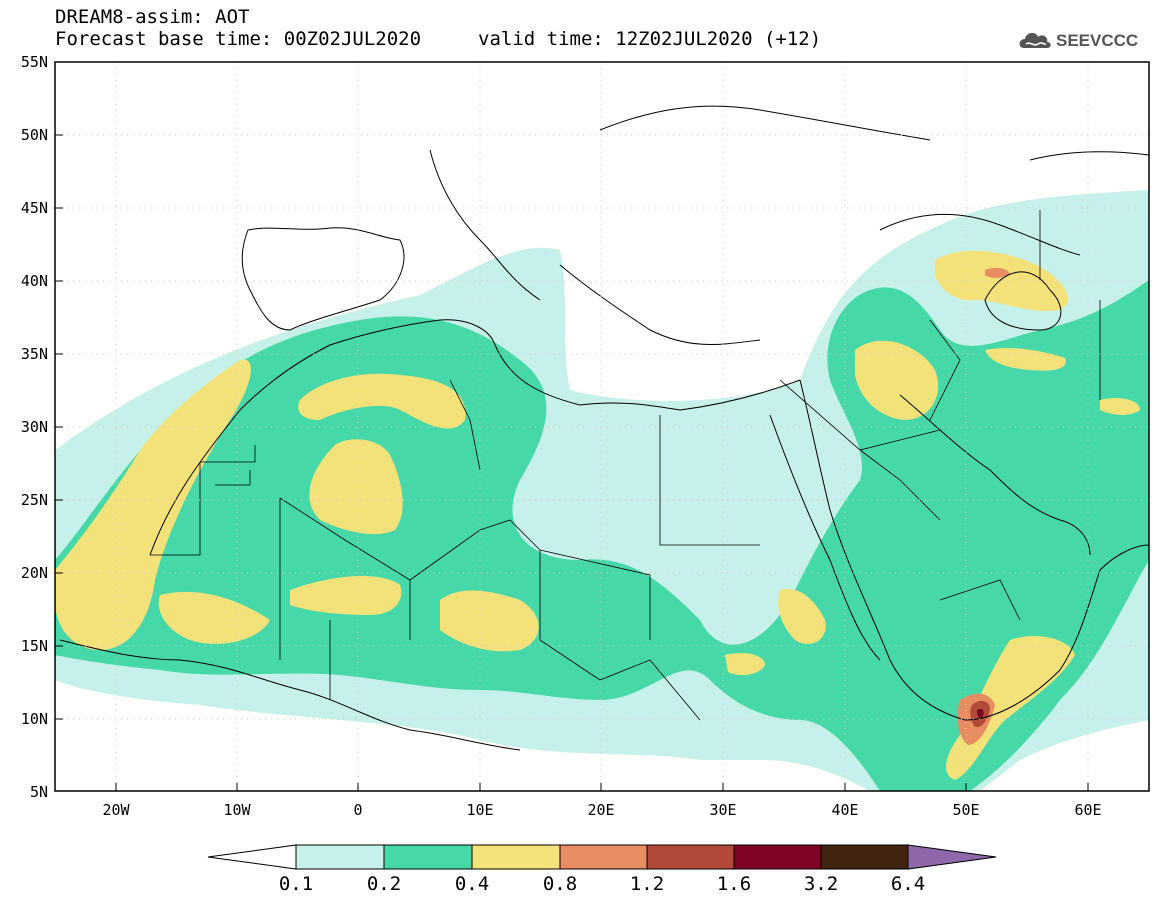  I want to click on lon-label: 30E, so click(723, 810).